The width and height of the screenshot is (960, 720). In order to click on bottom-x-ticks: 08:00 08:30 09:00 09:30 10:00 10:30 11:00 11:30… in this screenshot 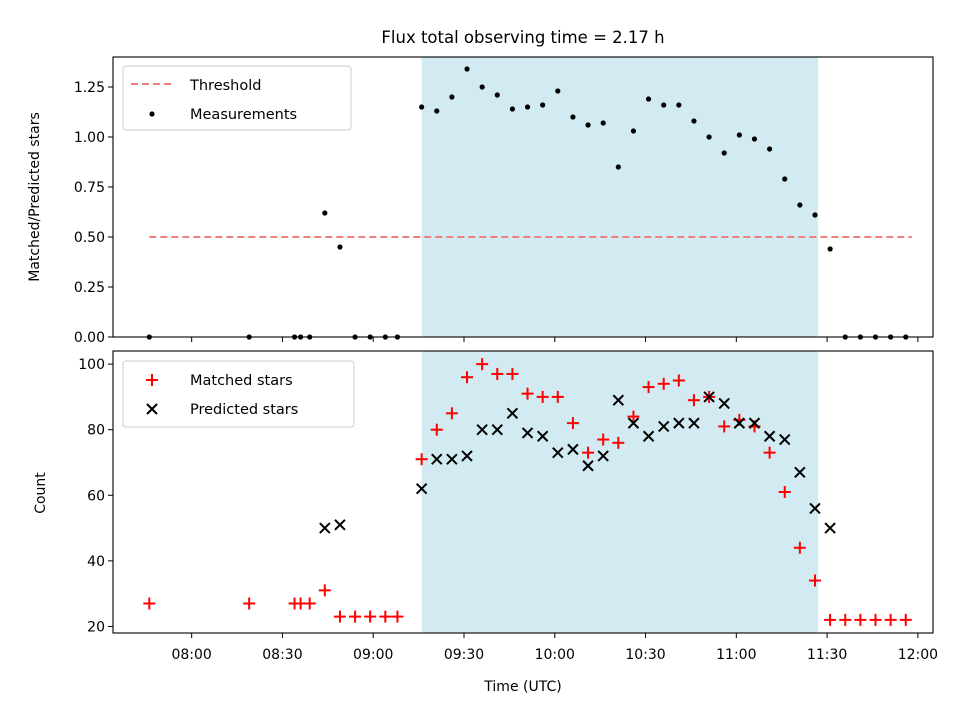, I will do `click(554, 648)`.